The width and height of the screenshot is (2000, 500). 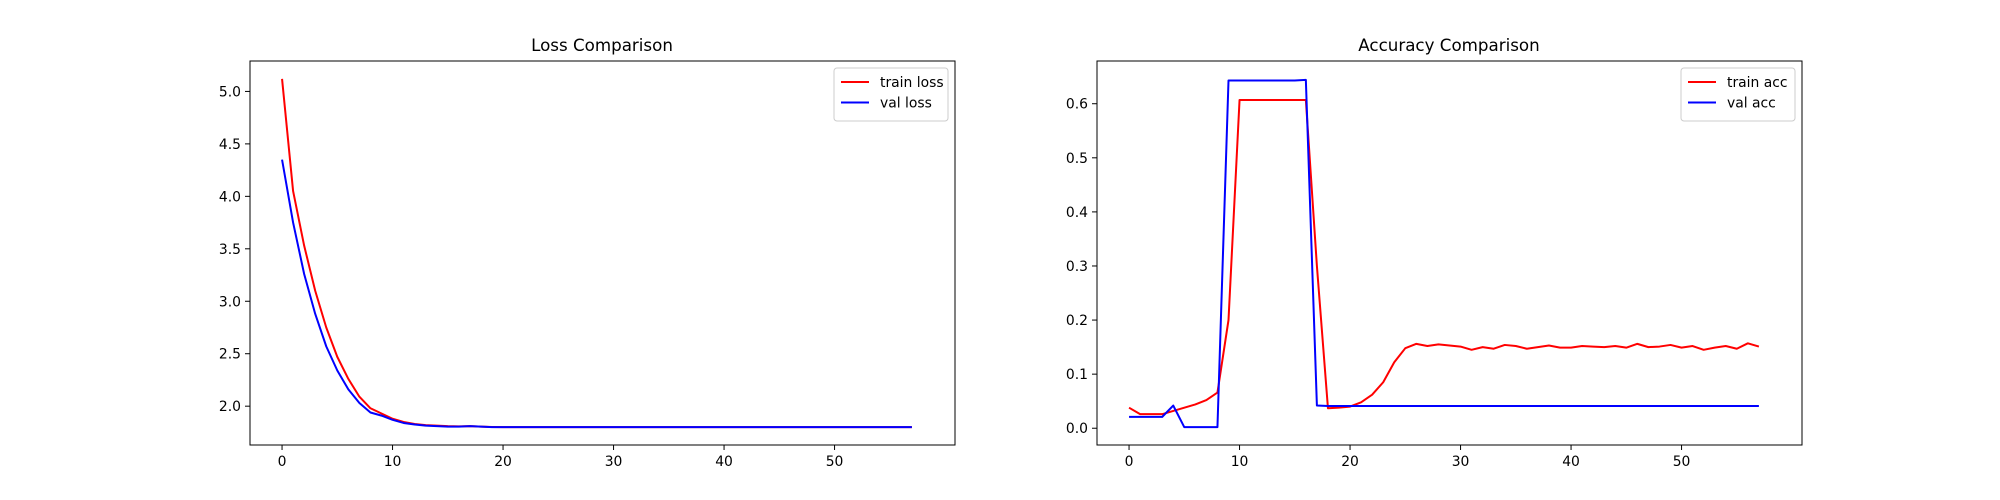 I want to click on legend: train acc val acc, so click(x=1738, y=94).